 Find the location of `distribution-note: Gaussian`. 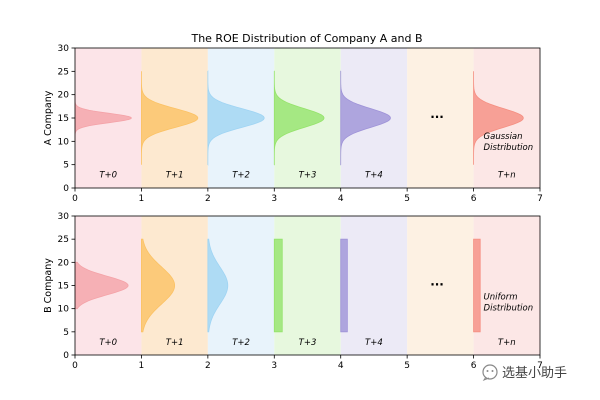

distribution-note: Gaussian is located at coordinates (503, 137).